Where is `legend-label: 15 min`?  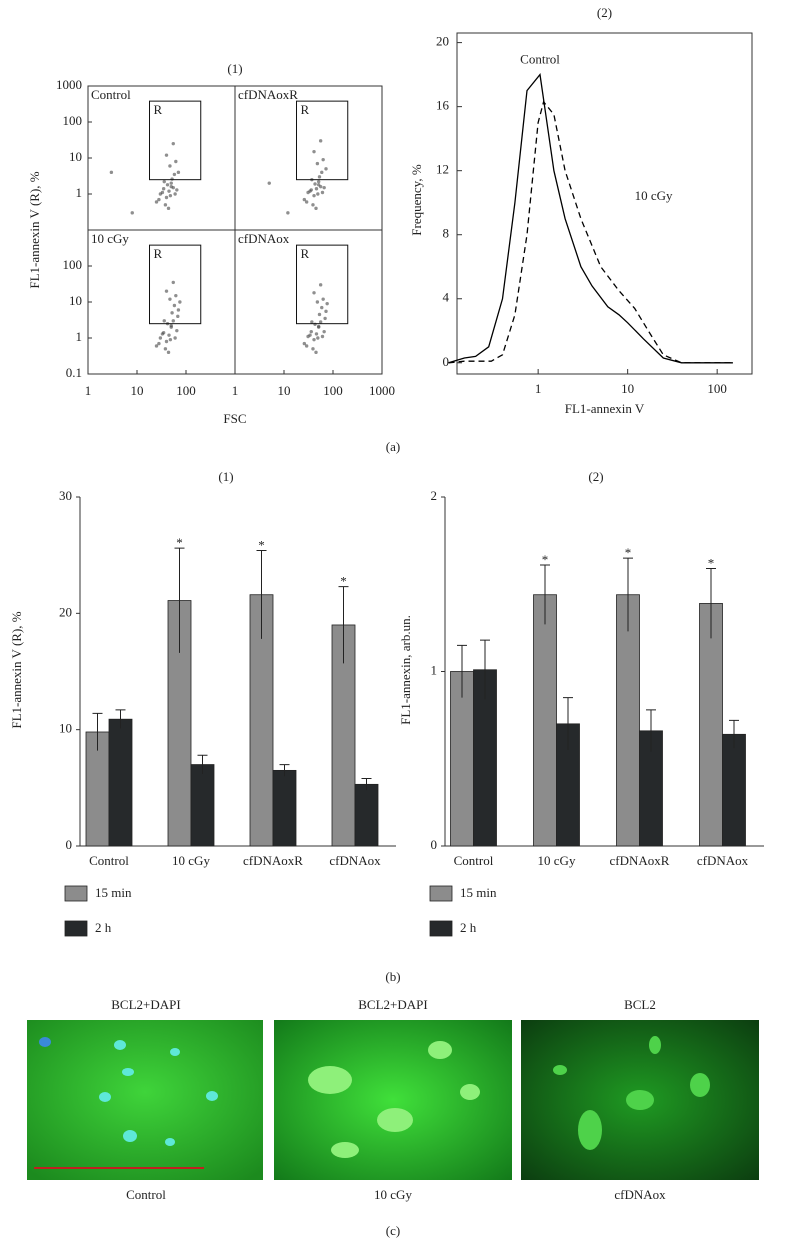
legend-label: 15 min is located at coordinates (478, 892).